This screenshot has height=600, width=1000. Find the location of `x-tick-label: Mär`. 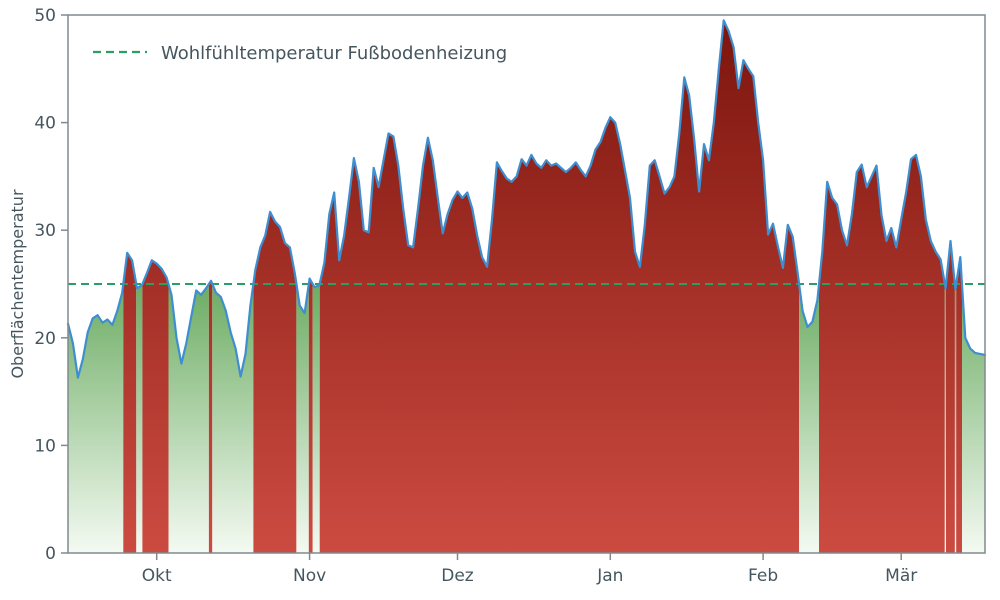

x-tick-label: Mär is located at coordinates (901, 576).